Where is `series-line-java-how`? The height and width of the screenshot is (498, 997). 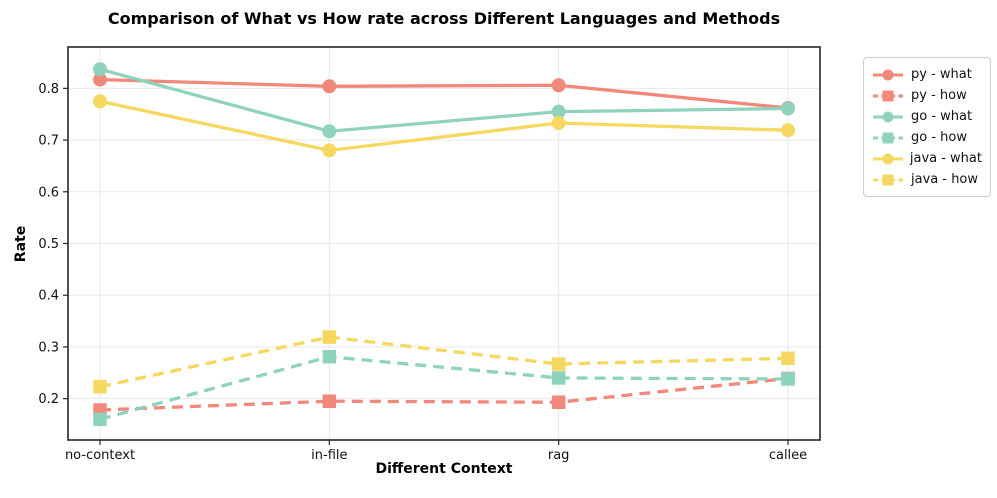 series-line-java-how is located at coordinates (444, 362).